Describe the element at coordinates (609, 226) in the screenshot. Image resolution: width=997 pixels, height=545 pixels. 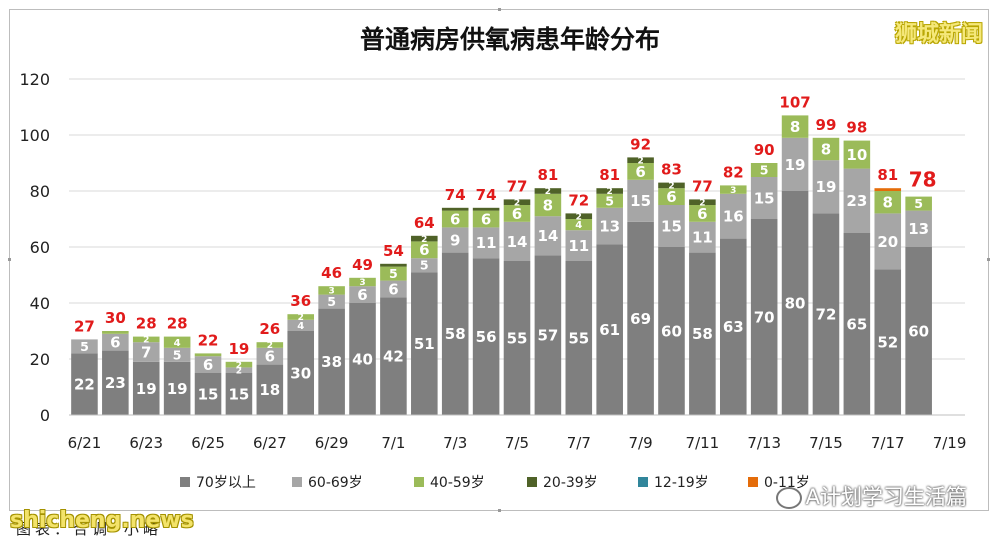
I see `segment-value-label: 13` at that location.